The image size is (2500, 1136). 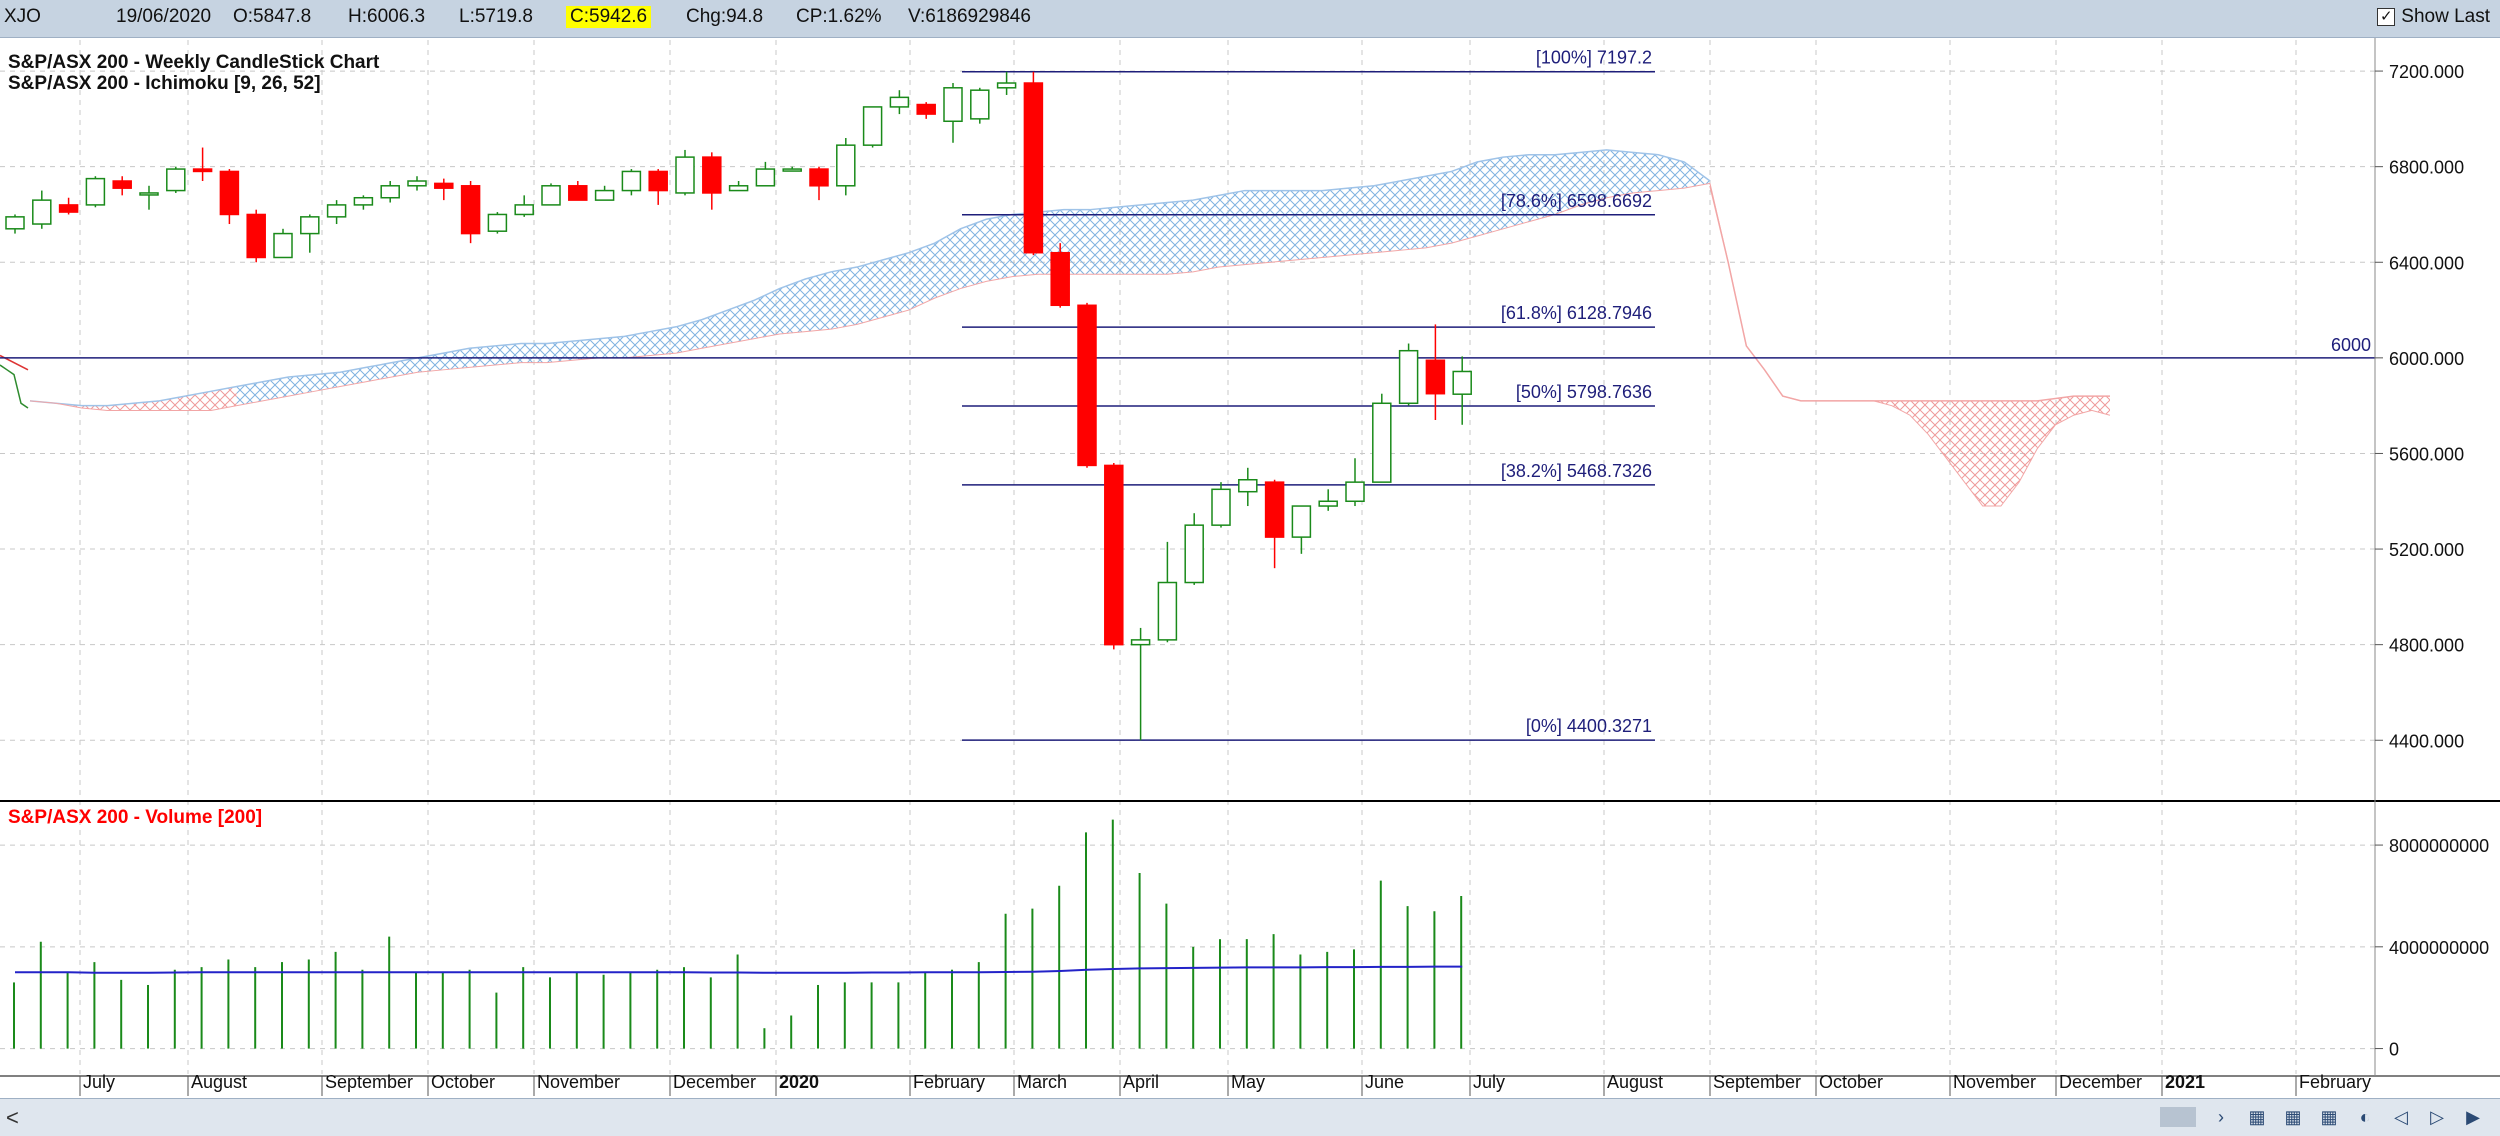 What do you see at coordinates (2445, 16) in the screenshot?
I see `show-last-label: Show Last` at bounding box center [2445, 16].